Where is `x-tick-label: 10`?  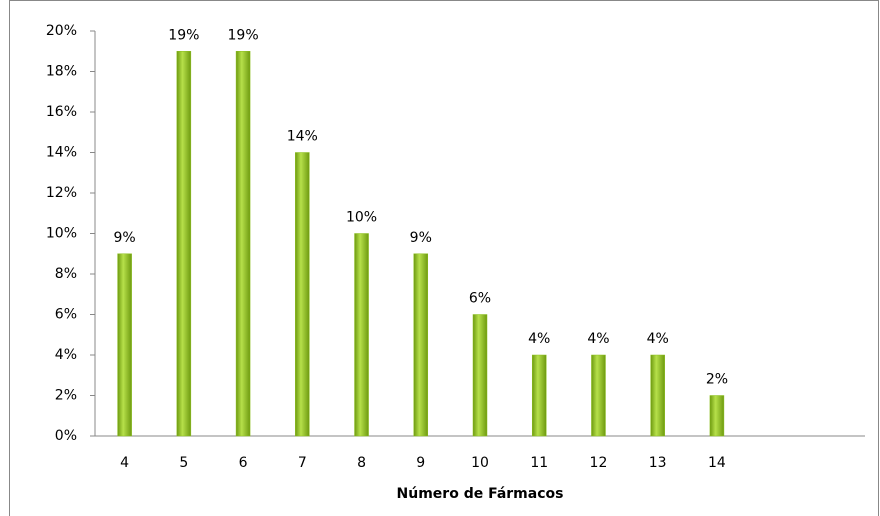 x-tick-label: 10 is located at coordinates (480, 463).